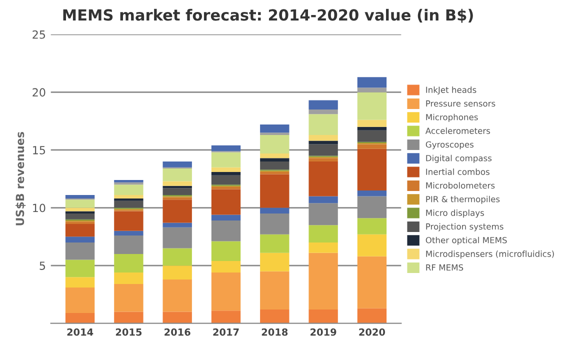  Describe the element at coordinates (455, 214) in the screenshot. I see `legend-label: Micro displays` at that location.